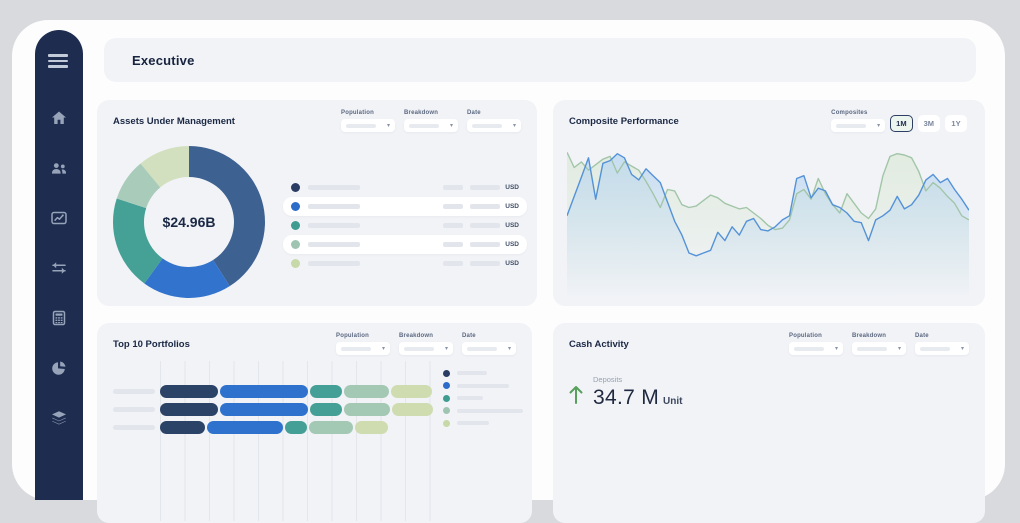 Image resolution: width=1020 pixels, height=523 pixels. I want to click on page-title: Executive, so click(163, 60).